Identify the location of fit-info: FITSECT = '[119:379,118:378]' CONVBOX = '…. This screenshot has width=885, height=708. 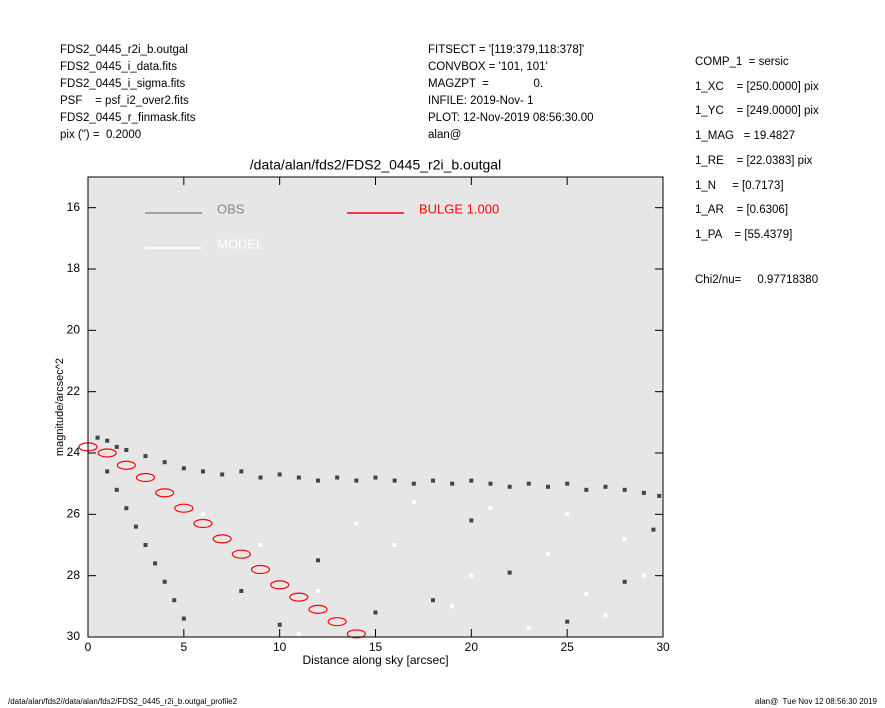
(511, 93).